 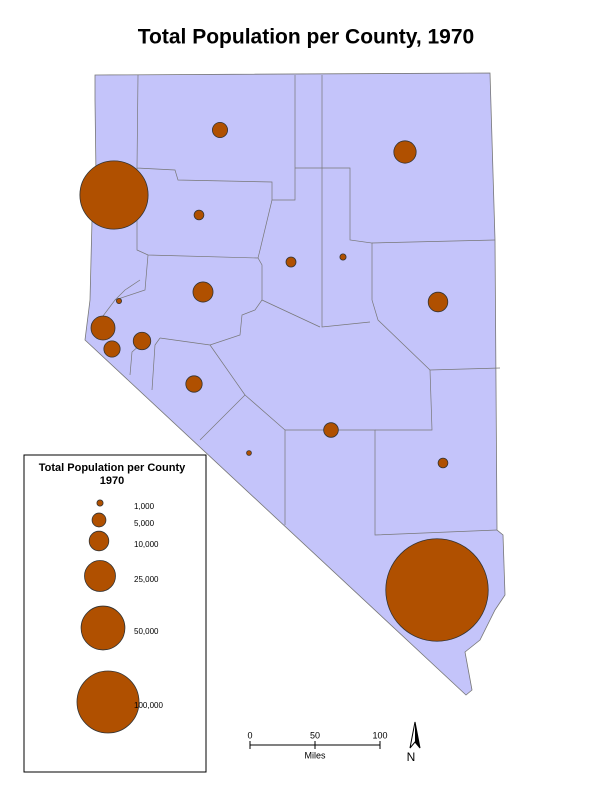 I want to click on north-arrow, so click(x=415, y=735).